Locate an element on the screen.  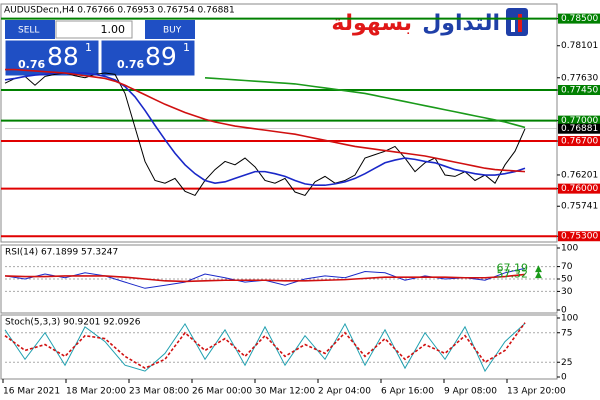
y-tick-label: 0.76000 is located at coordinates (579, 189).